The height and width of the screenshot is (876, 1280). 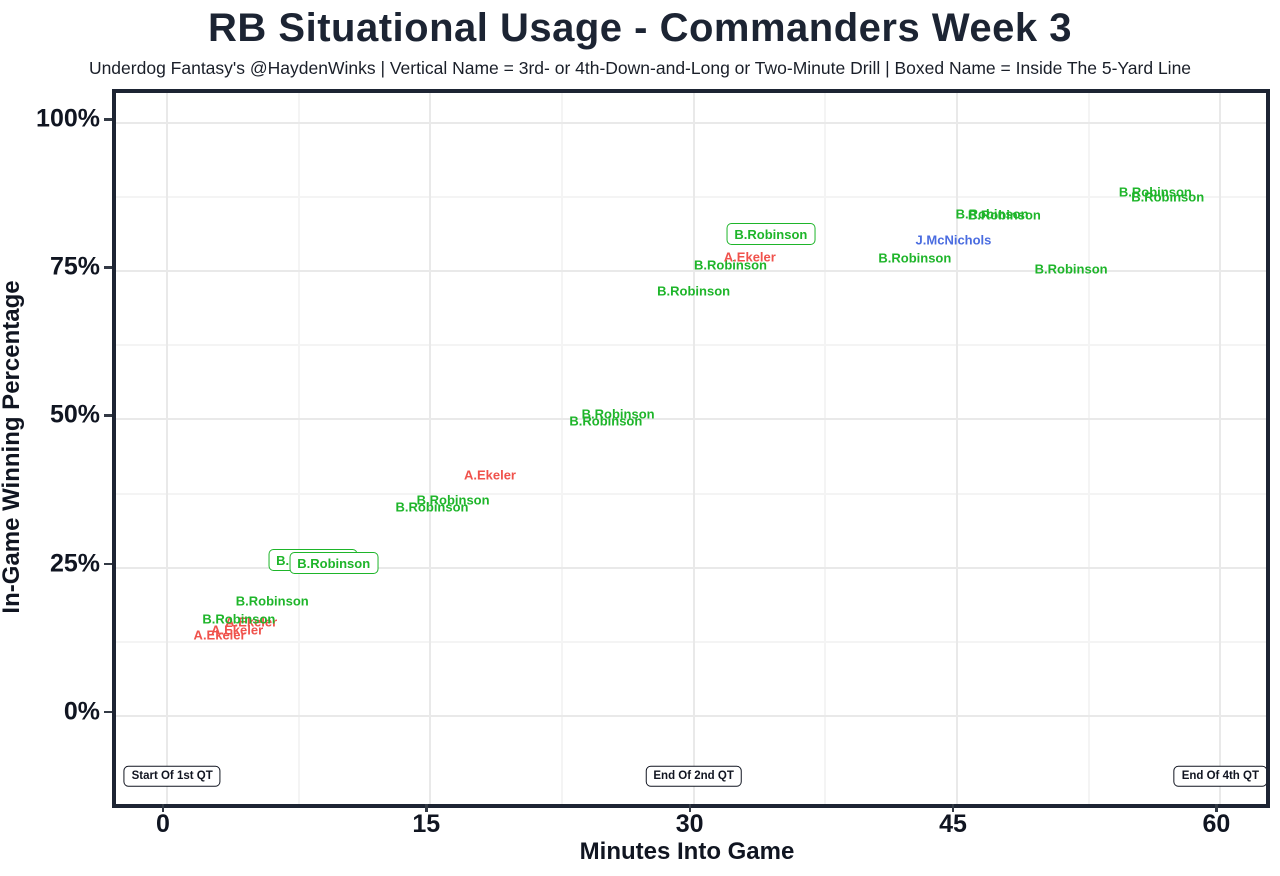 I want to click on quarter-annotation: End Of 4th QT, so click(x=1219, y=776).